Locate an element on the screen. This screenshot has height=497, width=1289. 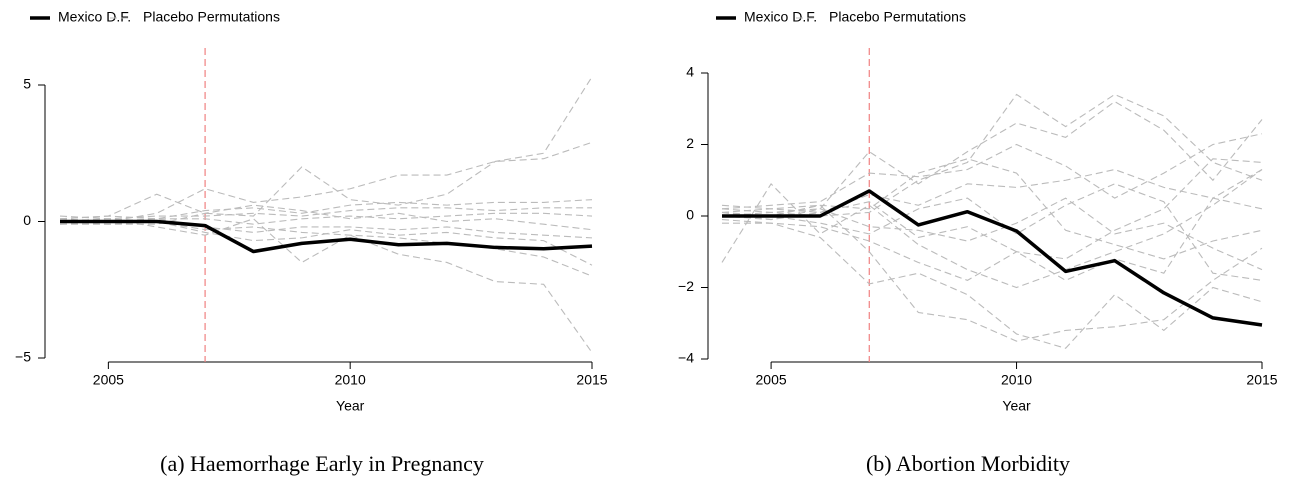
y-tick-label: 5 is located at coordinates (27, 84).